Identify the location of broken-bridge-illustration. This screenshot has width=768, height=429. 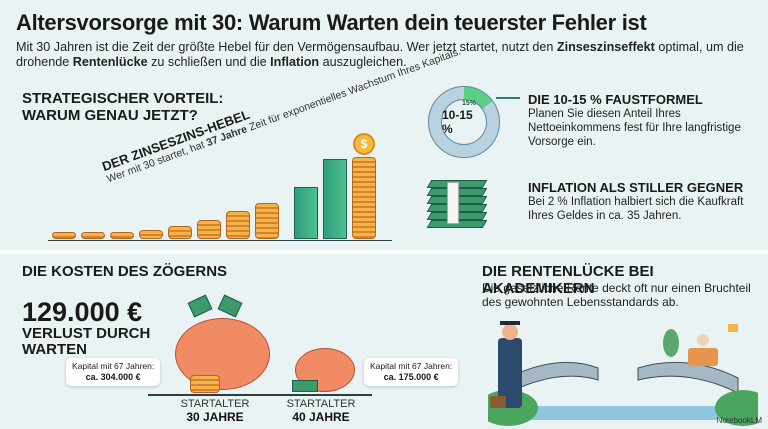
(623, 373).